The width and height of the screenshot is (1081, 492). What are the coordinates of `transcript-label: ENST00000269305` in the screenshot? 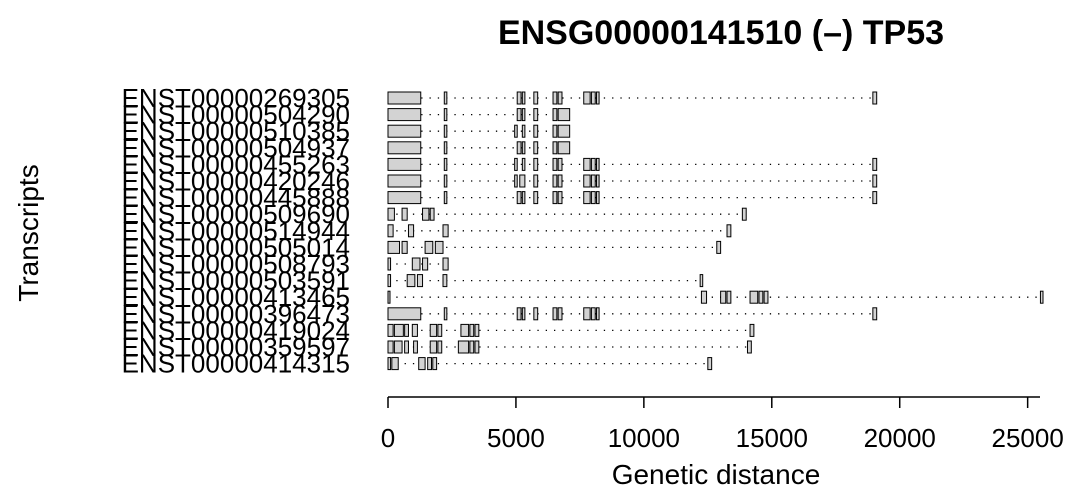 It's located at (236, 98).